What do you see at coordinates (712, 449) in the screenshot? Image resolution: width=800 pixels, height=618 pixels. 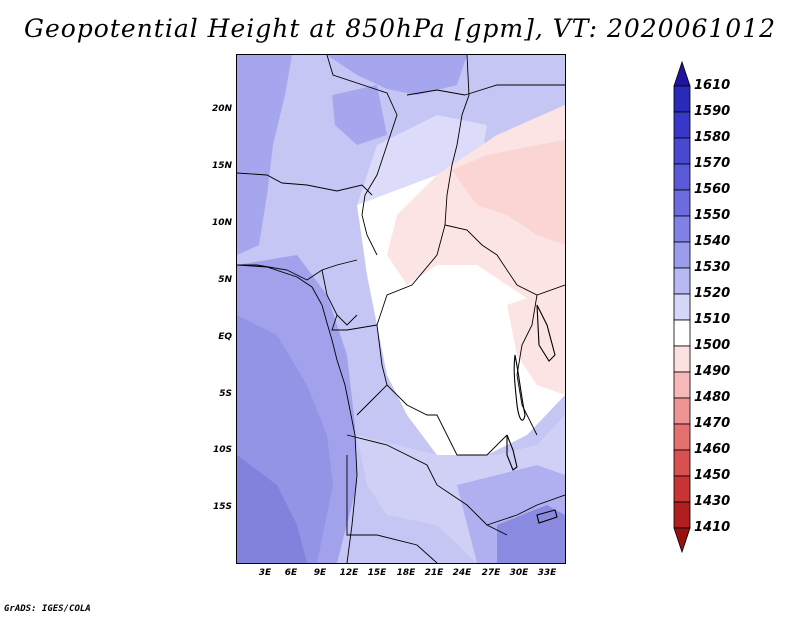 I see `colorbar-tick-label: 1460` at bounding box center [712, 449].